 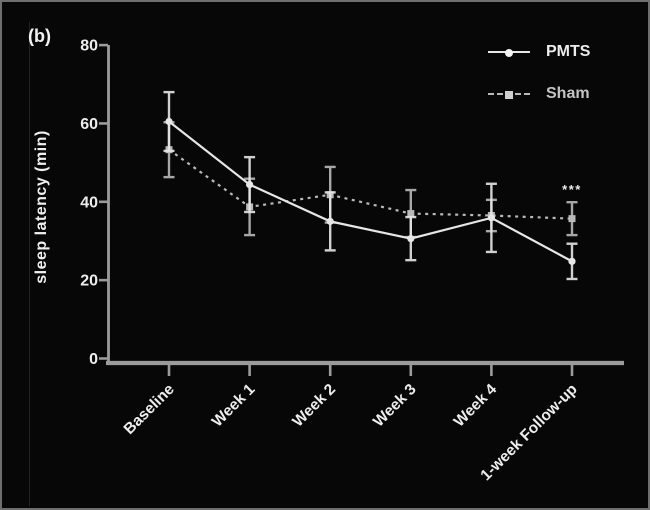 I want to click on square-marker-icon, so click(x=509, y=95).